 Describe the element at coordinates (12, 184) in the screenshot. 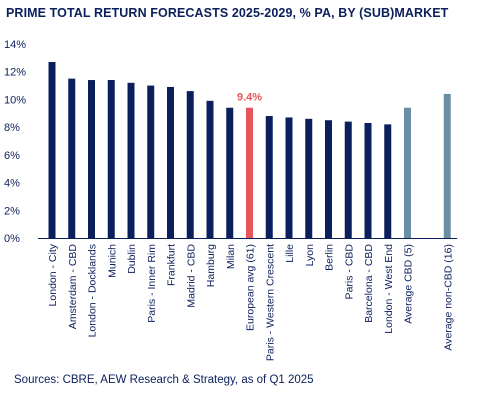

I see `y-tick-label: 4%` at that location.